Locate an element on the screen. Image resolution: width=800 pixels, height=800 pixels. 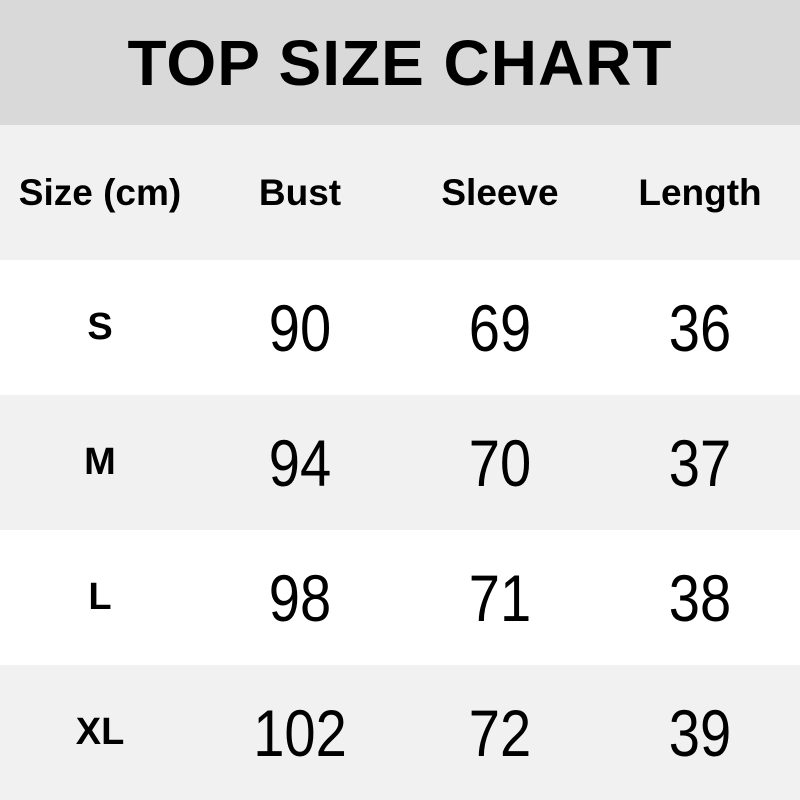
length-value-s: 36 is located at coordinates (700, 327).